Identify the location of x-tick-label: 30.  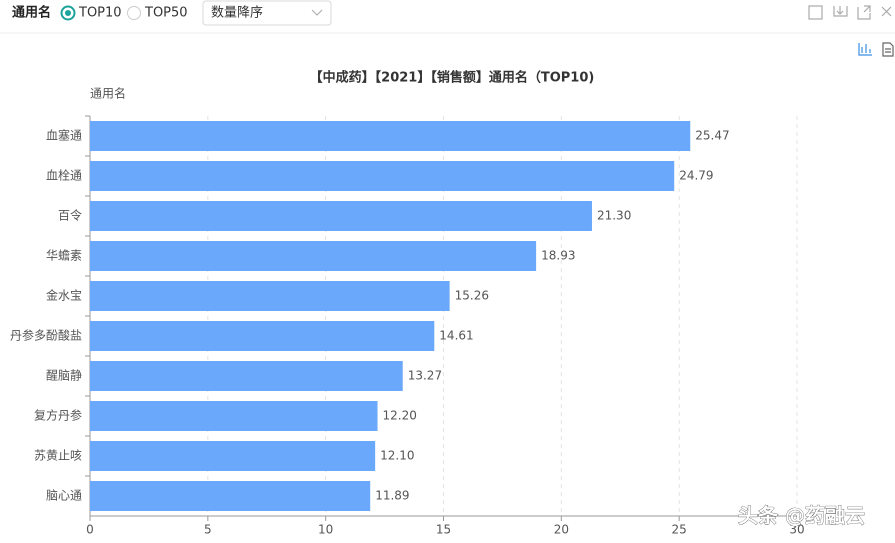
(796, 530).